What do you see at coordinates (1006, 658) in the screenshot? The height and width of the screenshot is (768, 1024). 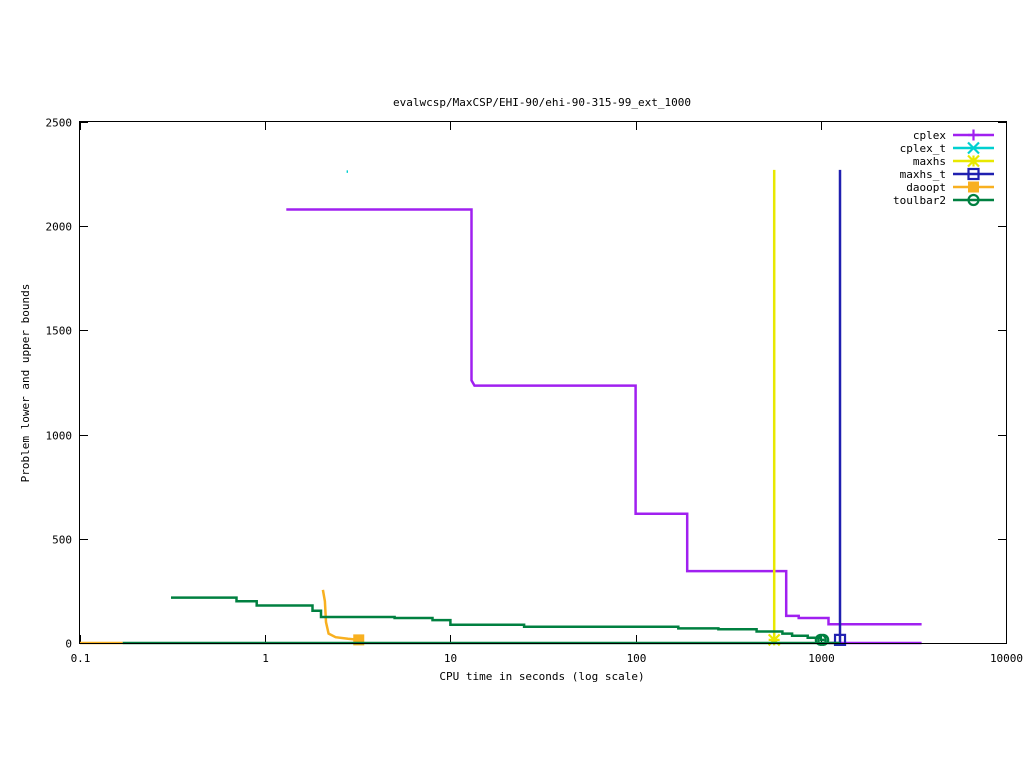 I see `x-tick-label: 10000` at bounding box center [1006, 658].